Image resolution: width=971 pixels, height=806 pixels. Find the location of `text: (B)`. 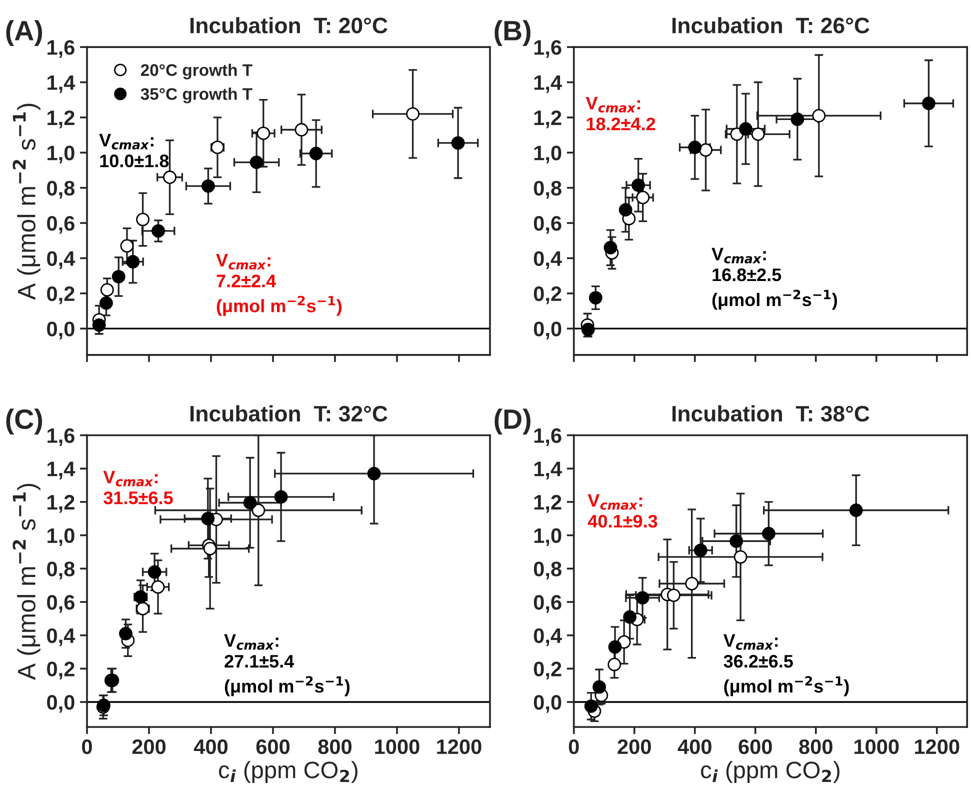

text: (B) is located at coordinates (512, 33).